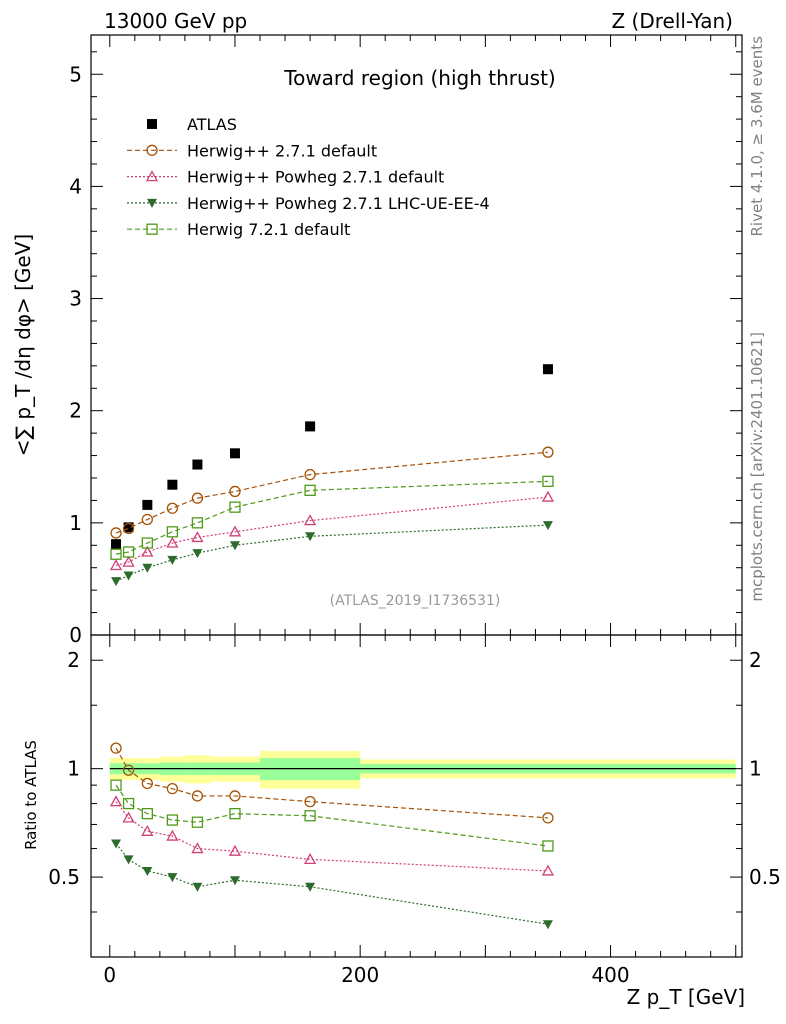  What do you see at coordinates (75, 635) in the screenshot?
I see `y-tick-label: 0` at bounding box center [75, 635].